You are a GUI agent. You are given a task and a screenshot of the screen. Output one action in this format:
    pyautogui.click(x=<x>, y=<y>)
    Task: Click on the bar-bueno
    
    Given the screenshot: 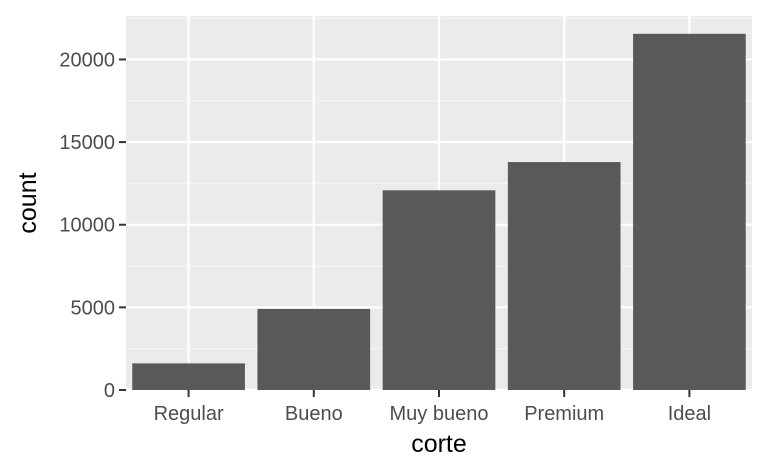 What is the action you would take?
    pyautogui.click(x=314, y=349)
    